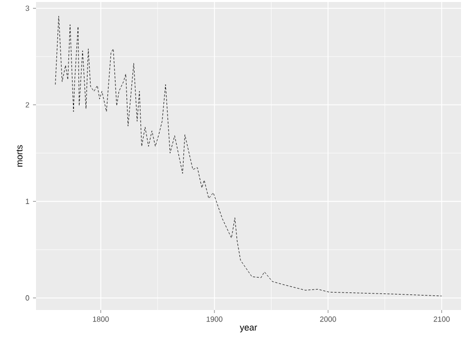 Image resolution: width=474 pixels, height=338 pixels. Describe the element at coordinates (19, 156) in the screenshot. I see `y-axis-title: morts` at that location.